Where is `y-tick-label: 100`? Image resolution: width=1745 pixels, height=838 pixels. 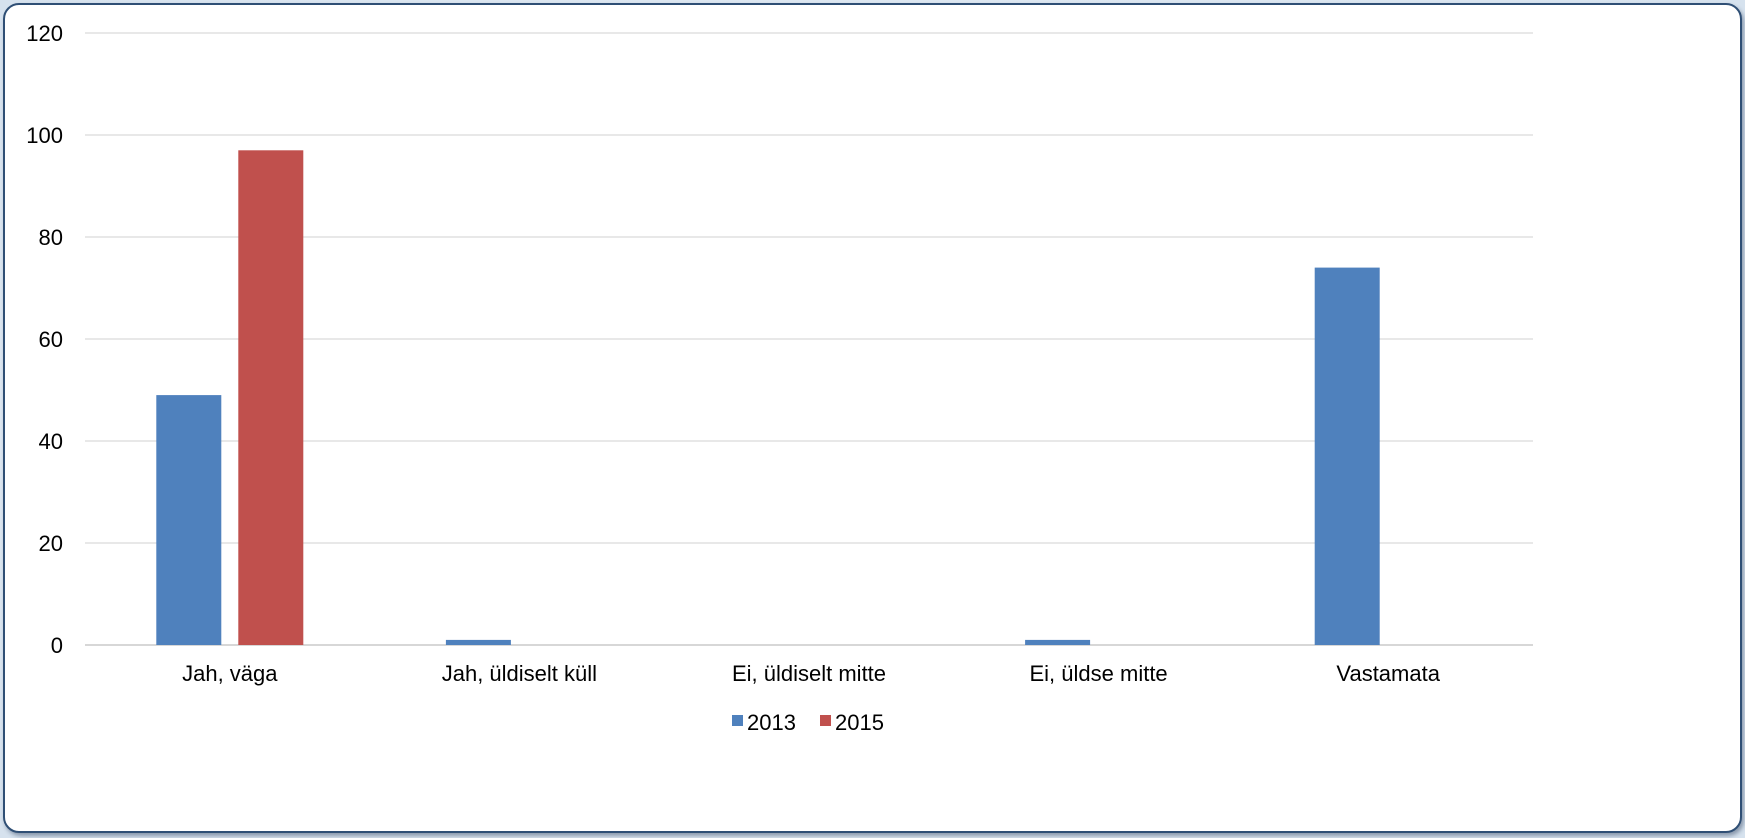
y-tick-label: 100 is located at coordinates (44, 135).